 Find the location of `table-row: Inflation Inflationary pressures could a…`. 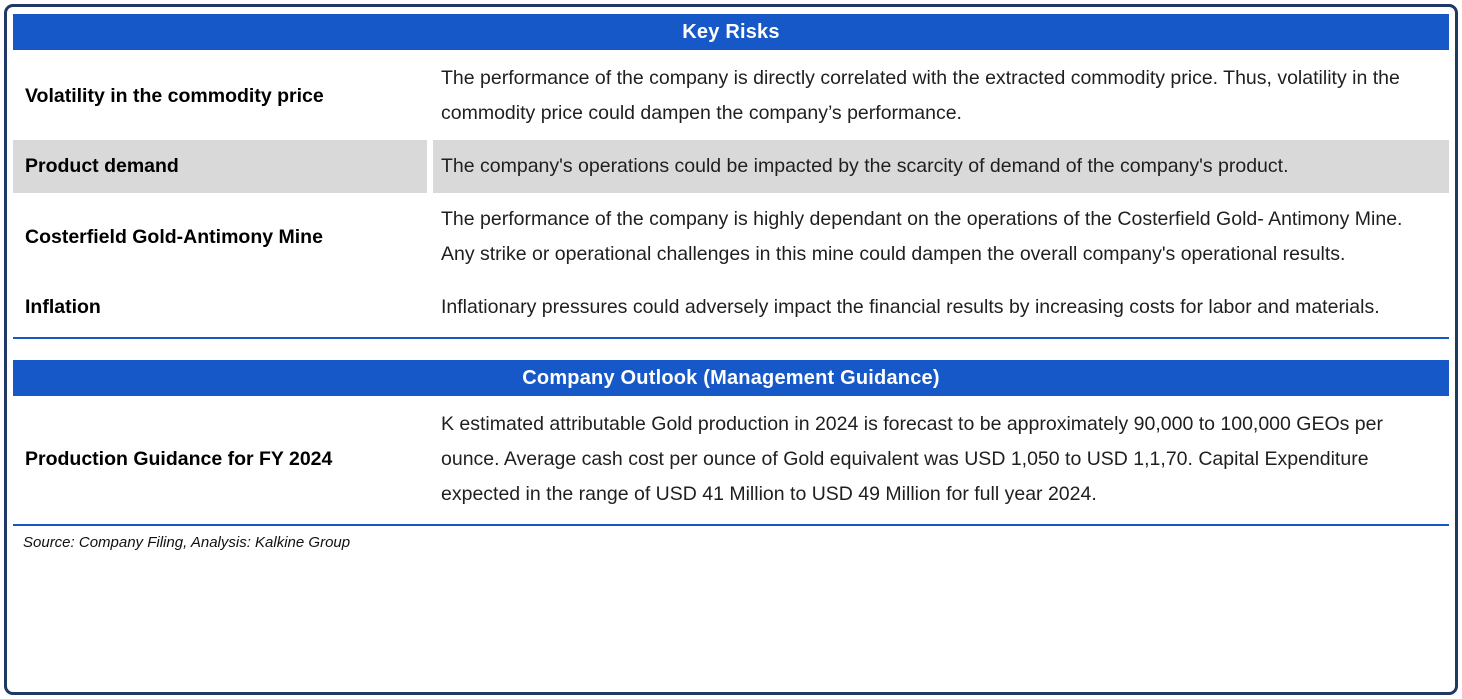

table-row: Inflation Inflationary pressures could a… is located at coordinates (731, 307).